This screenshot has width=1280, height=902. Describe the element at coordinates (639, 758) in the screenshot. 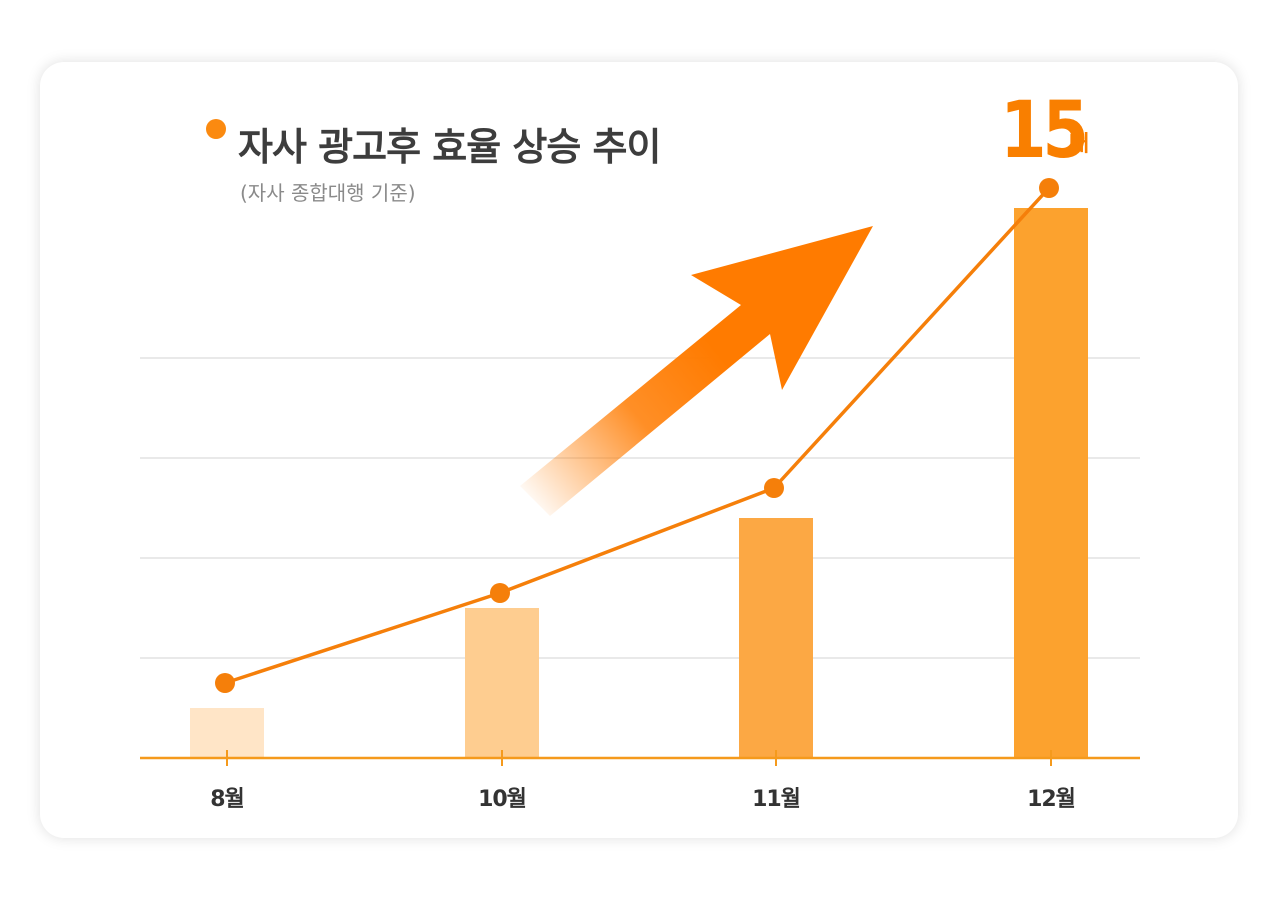

I see `x-ticks` at that location.